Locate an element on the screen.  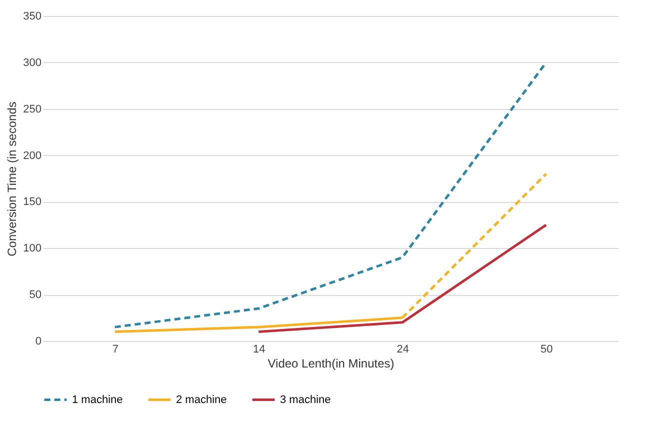
x-tick-label: 14 is located at coordinates (259, 350).